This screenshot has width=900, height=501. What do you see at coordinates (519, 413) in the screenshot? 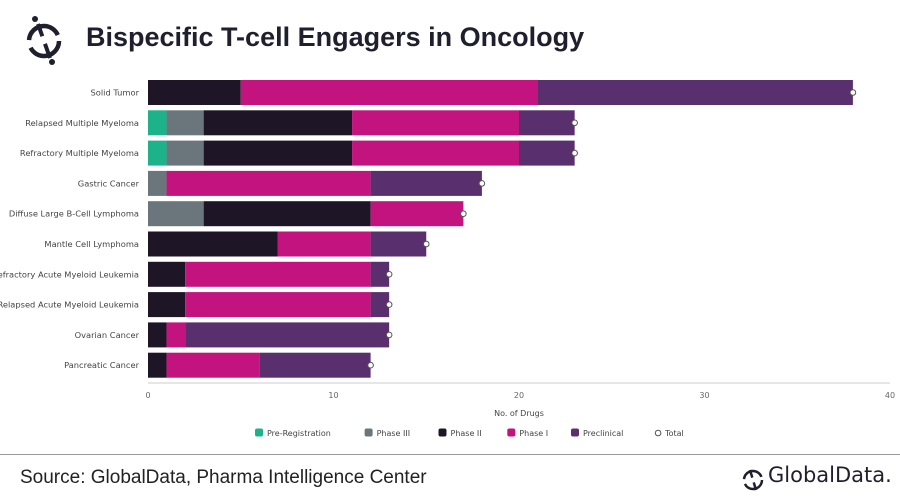
I see `x-axis-title: No. of Drugs` at bounding box center [519, 413].